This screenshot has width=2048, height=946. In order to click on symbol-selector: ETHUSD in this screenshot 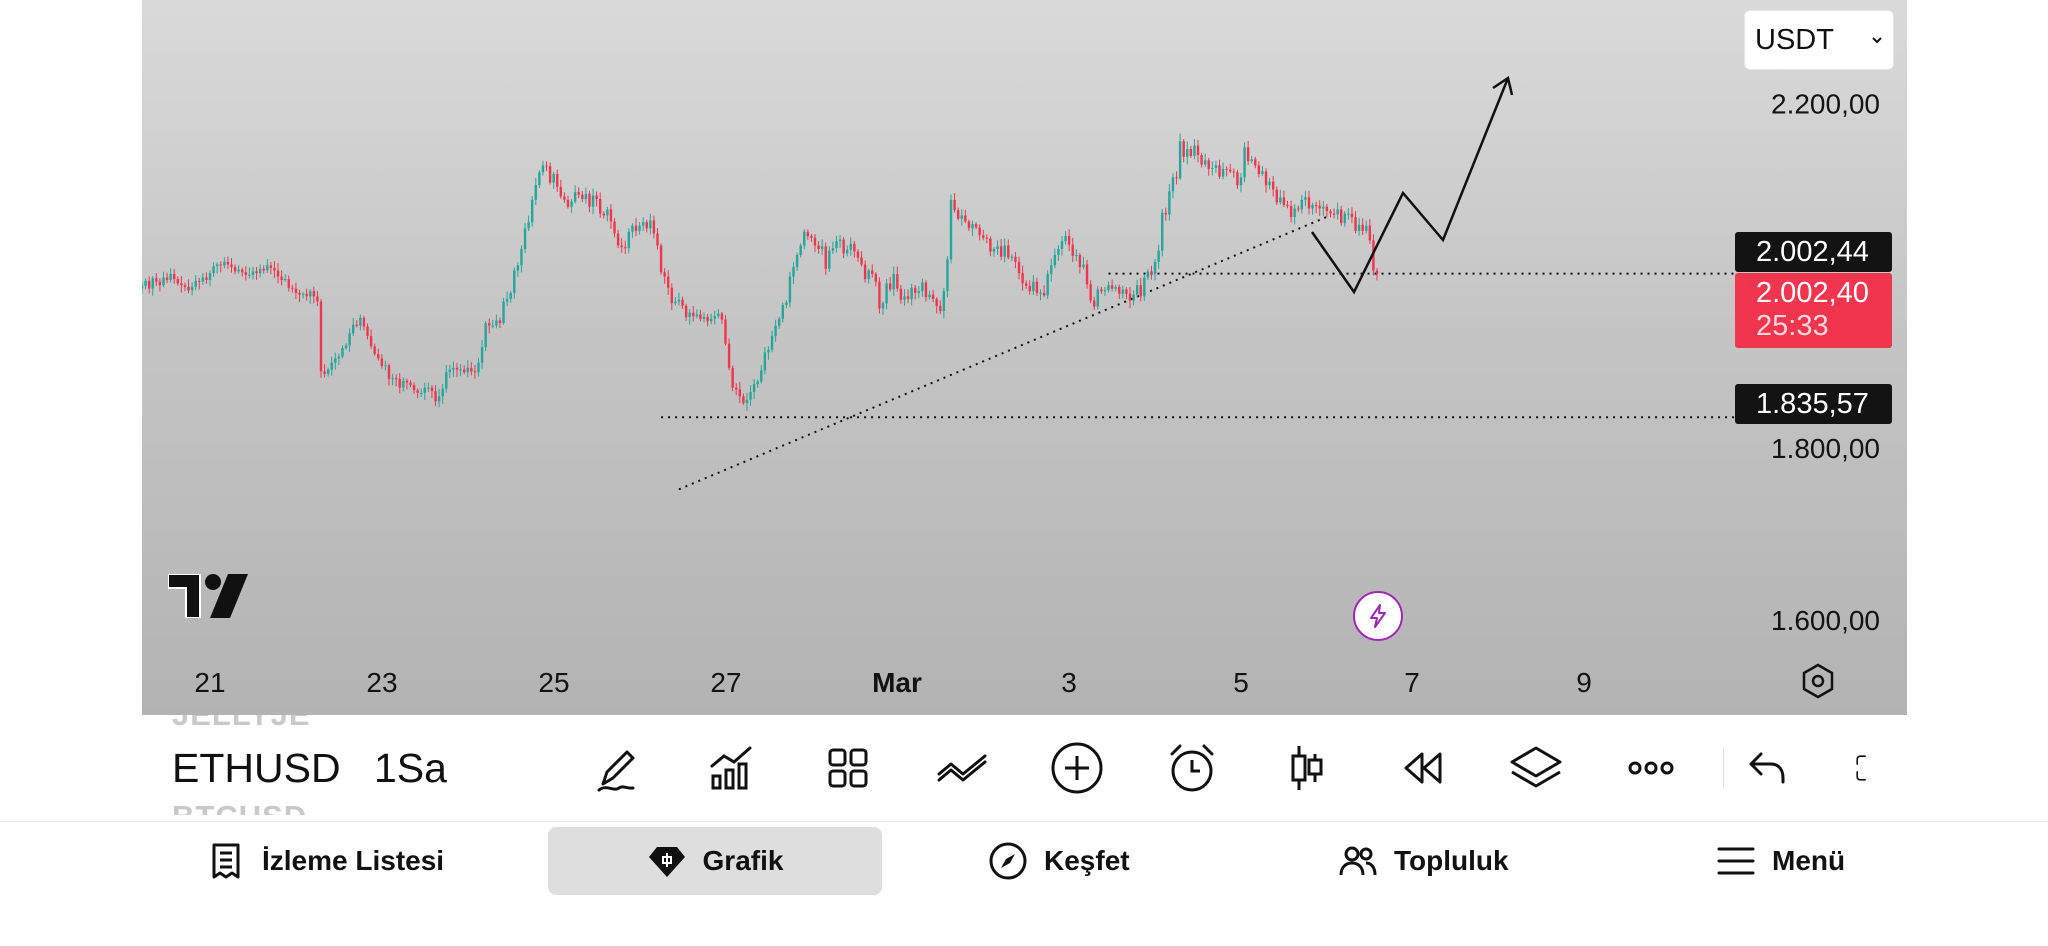, I will do `click(256, 768)`.